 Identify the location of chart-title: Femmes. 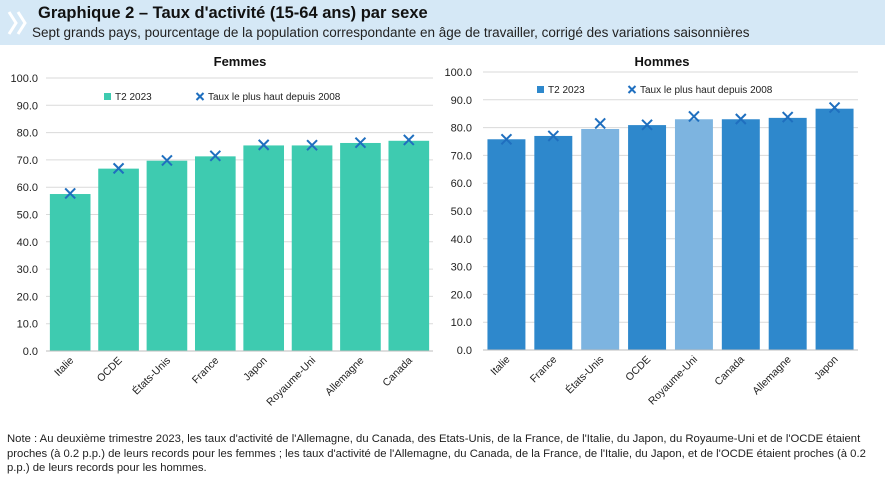
(240, 61).